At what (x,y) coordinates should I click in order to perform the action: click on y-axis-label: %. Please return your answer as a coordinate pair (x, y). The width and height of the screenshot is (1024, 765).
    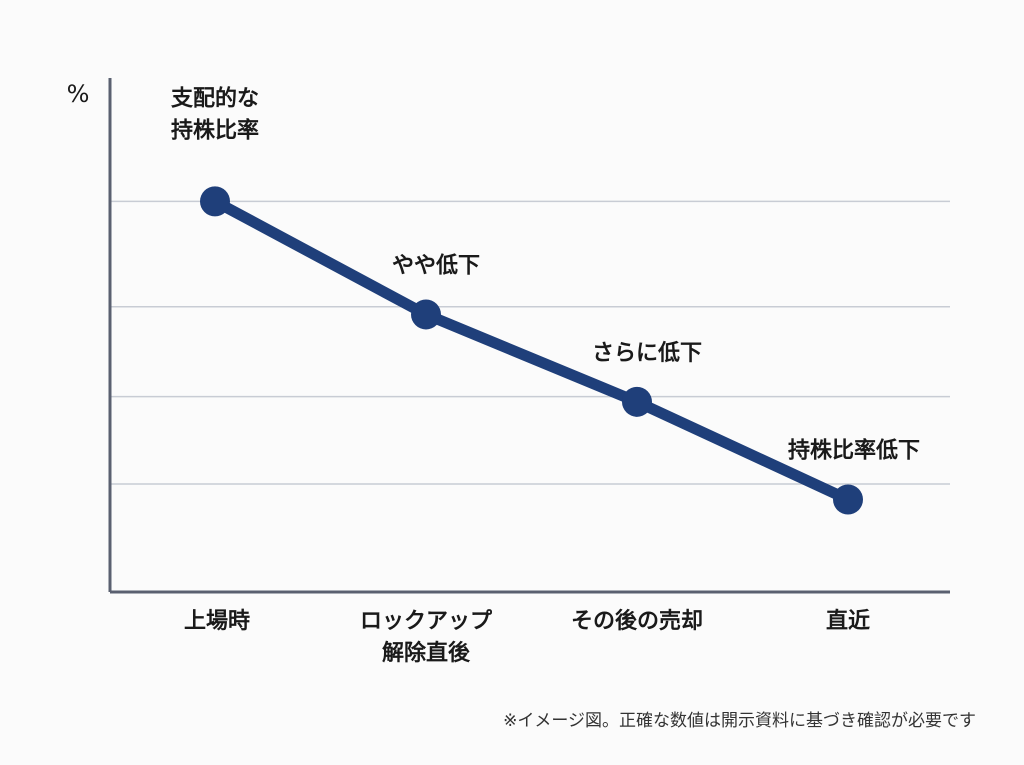
    Looking at the image, I should click on (78, 94).